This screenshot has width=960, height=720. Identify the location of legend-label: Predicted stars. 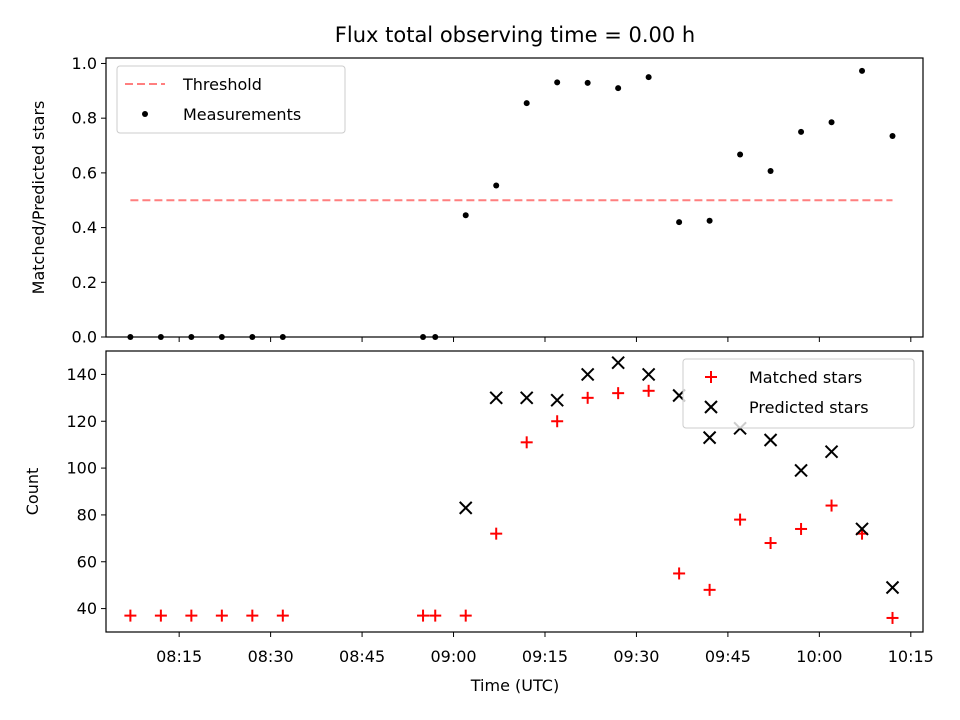
(809, 407).